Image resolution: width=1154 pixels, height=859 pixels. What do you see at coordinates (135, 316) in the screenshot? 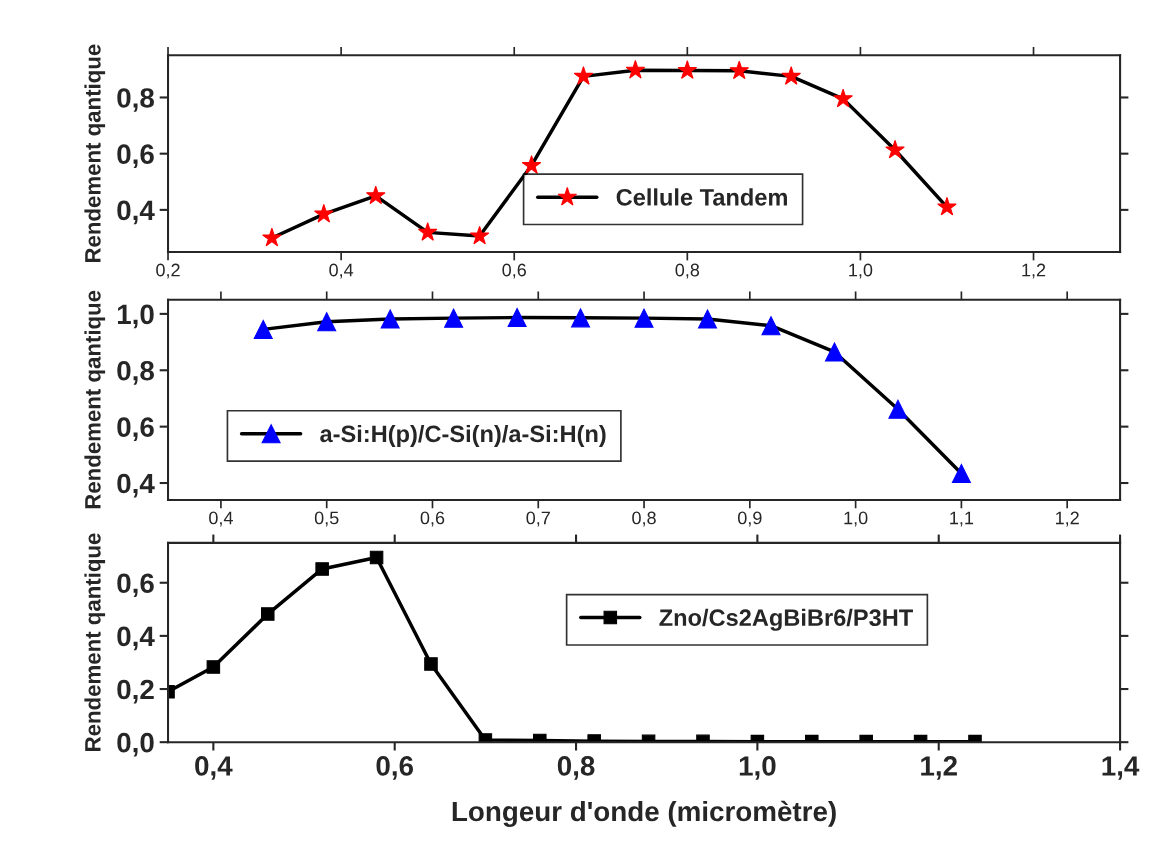
I see `y-tick-label: 1,0` at bounding box center [135, 316].